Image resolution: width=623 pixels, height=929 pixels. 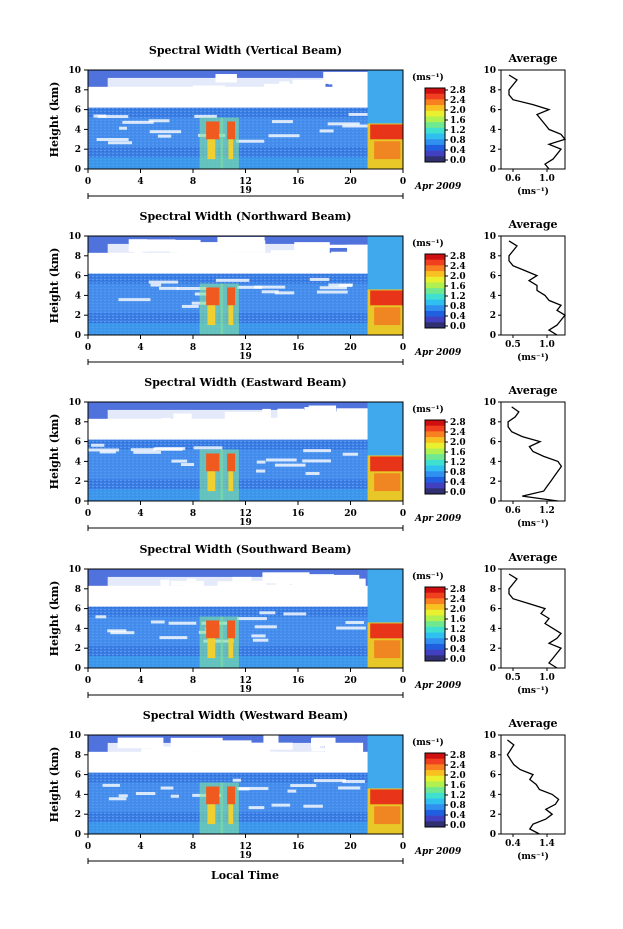 I want to click on panel-title: Spectral Width (Vertical Beam), so click(x=245, y=50).